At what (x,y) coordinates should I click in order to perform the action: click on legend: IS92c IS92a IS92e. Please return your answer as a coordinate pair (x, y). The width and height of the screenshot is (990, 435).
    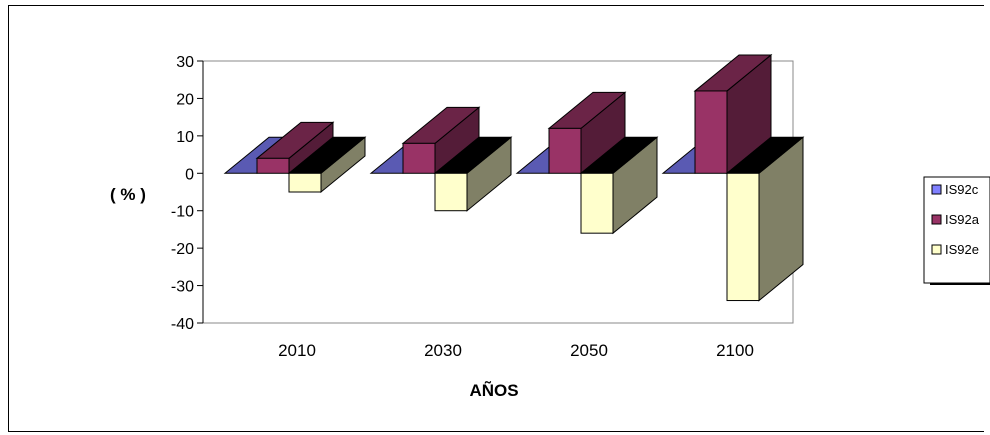
    Looking at the image, I should click on (956, 230).